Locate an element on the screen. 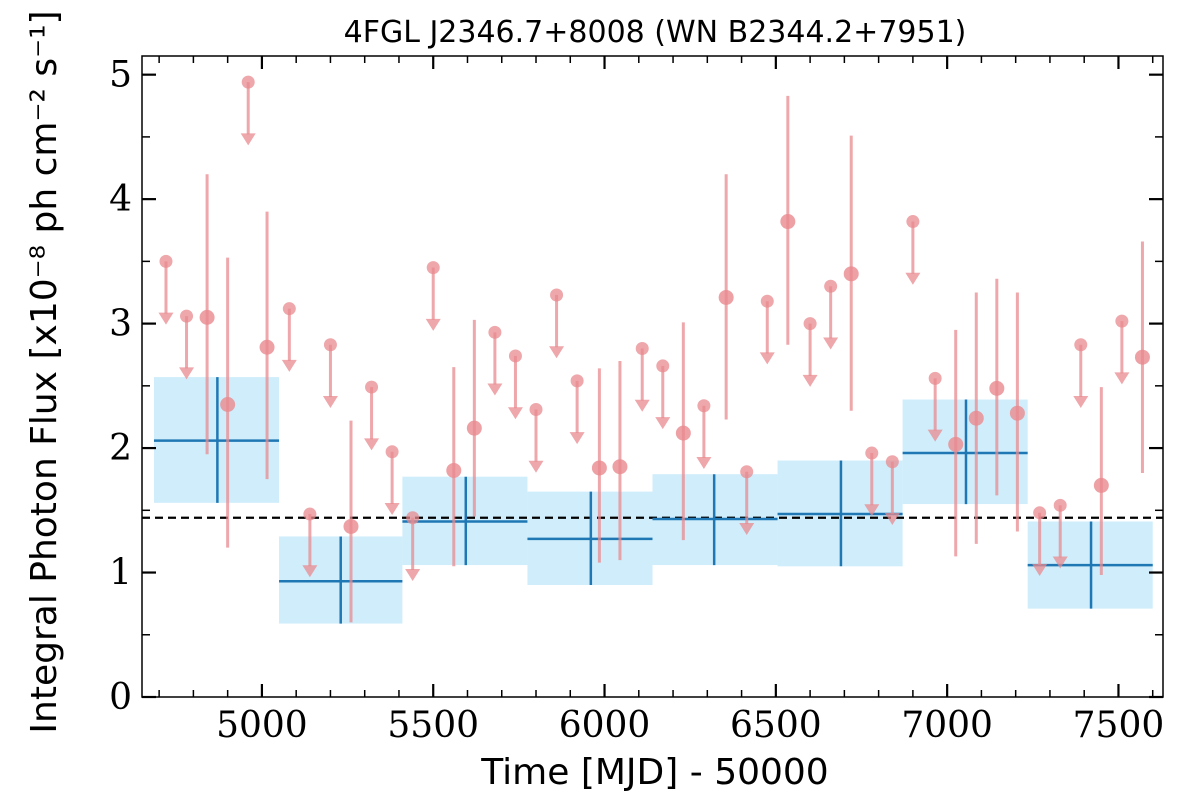 The image size is (1200, 800). y-tick-label: 1 is located at coordinates (120, 573).